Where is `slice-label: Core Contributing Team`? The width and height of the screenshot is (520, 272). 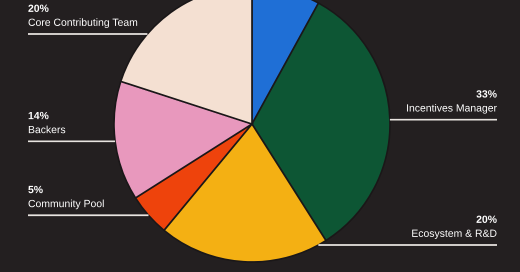
slice-label: Core Contributing Team is located at coordinates (83, 23).